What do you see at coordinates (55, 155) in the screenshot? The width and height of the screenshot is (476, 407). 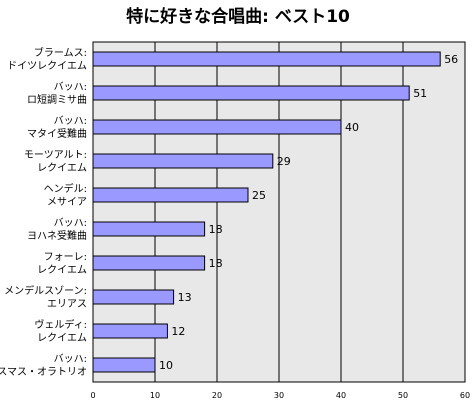 I see `category-label-line: モーツアルト:` at bounding box center [55, 155].